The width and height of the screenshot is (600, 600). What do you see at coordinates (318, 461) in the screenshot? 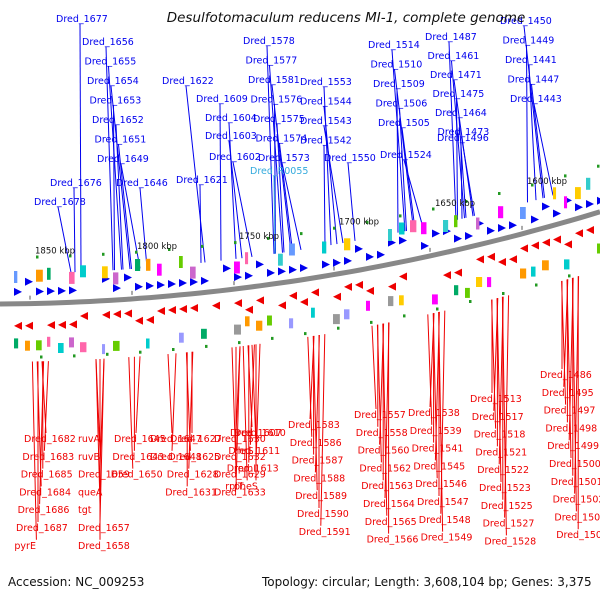
I see `reverse-gene-label: Dred_1587` at bounding box center [318, 461].